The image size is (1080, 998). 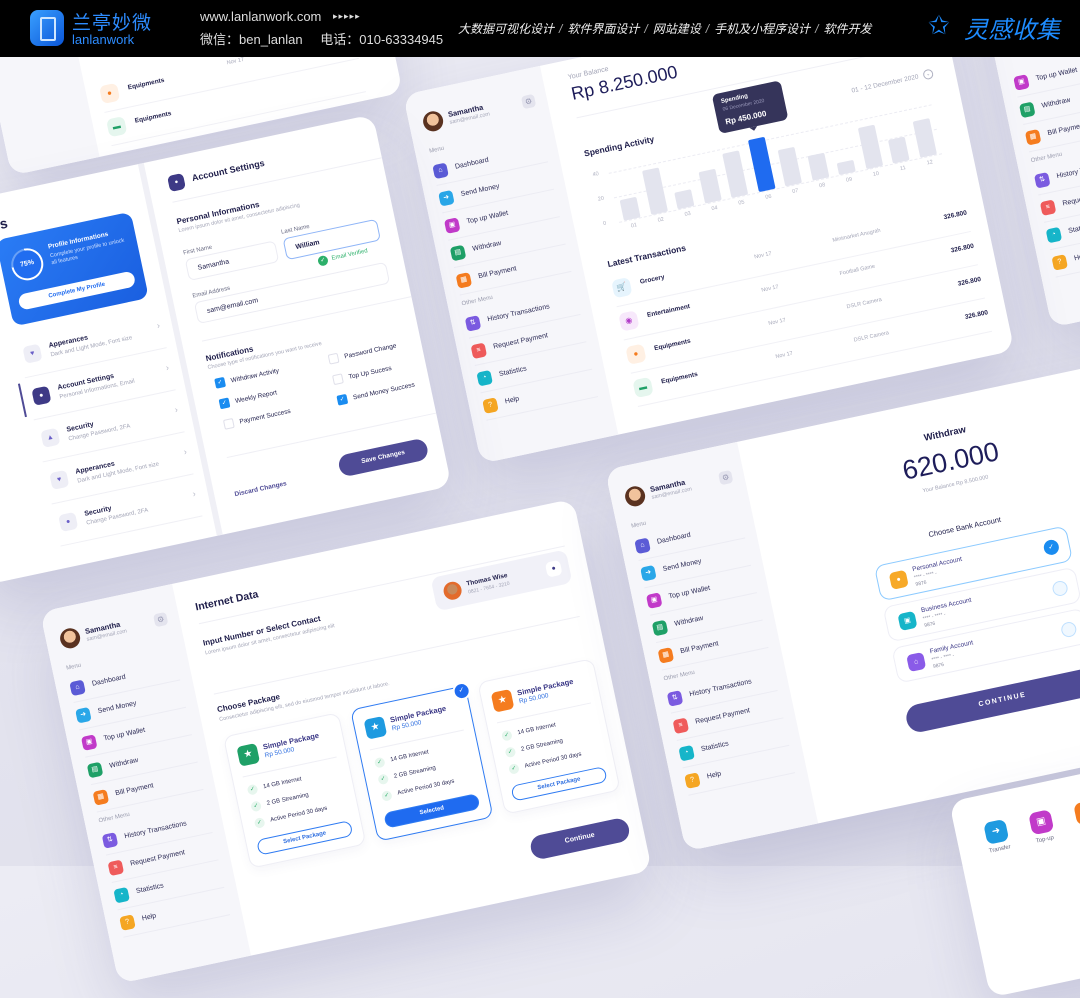 I want to click on heart-icon: ♥, so click(x=59, y=479).